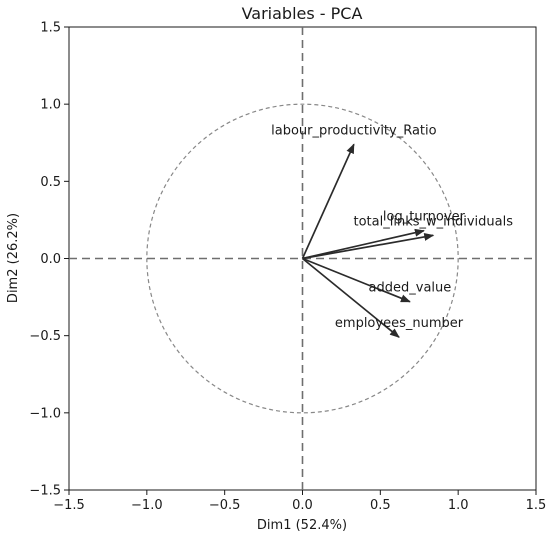 The height and width of the screenshot is (538, 550). I want to click on y-tick-label: −0.5, so click(45, 336).